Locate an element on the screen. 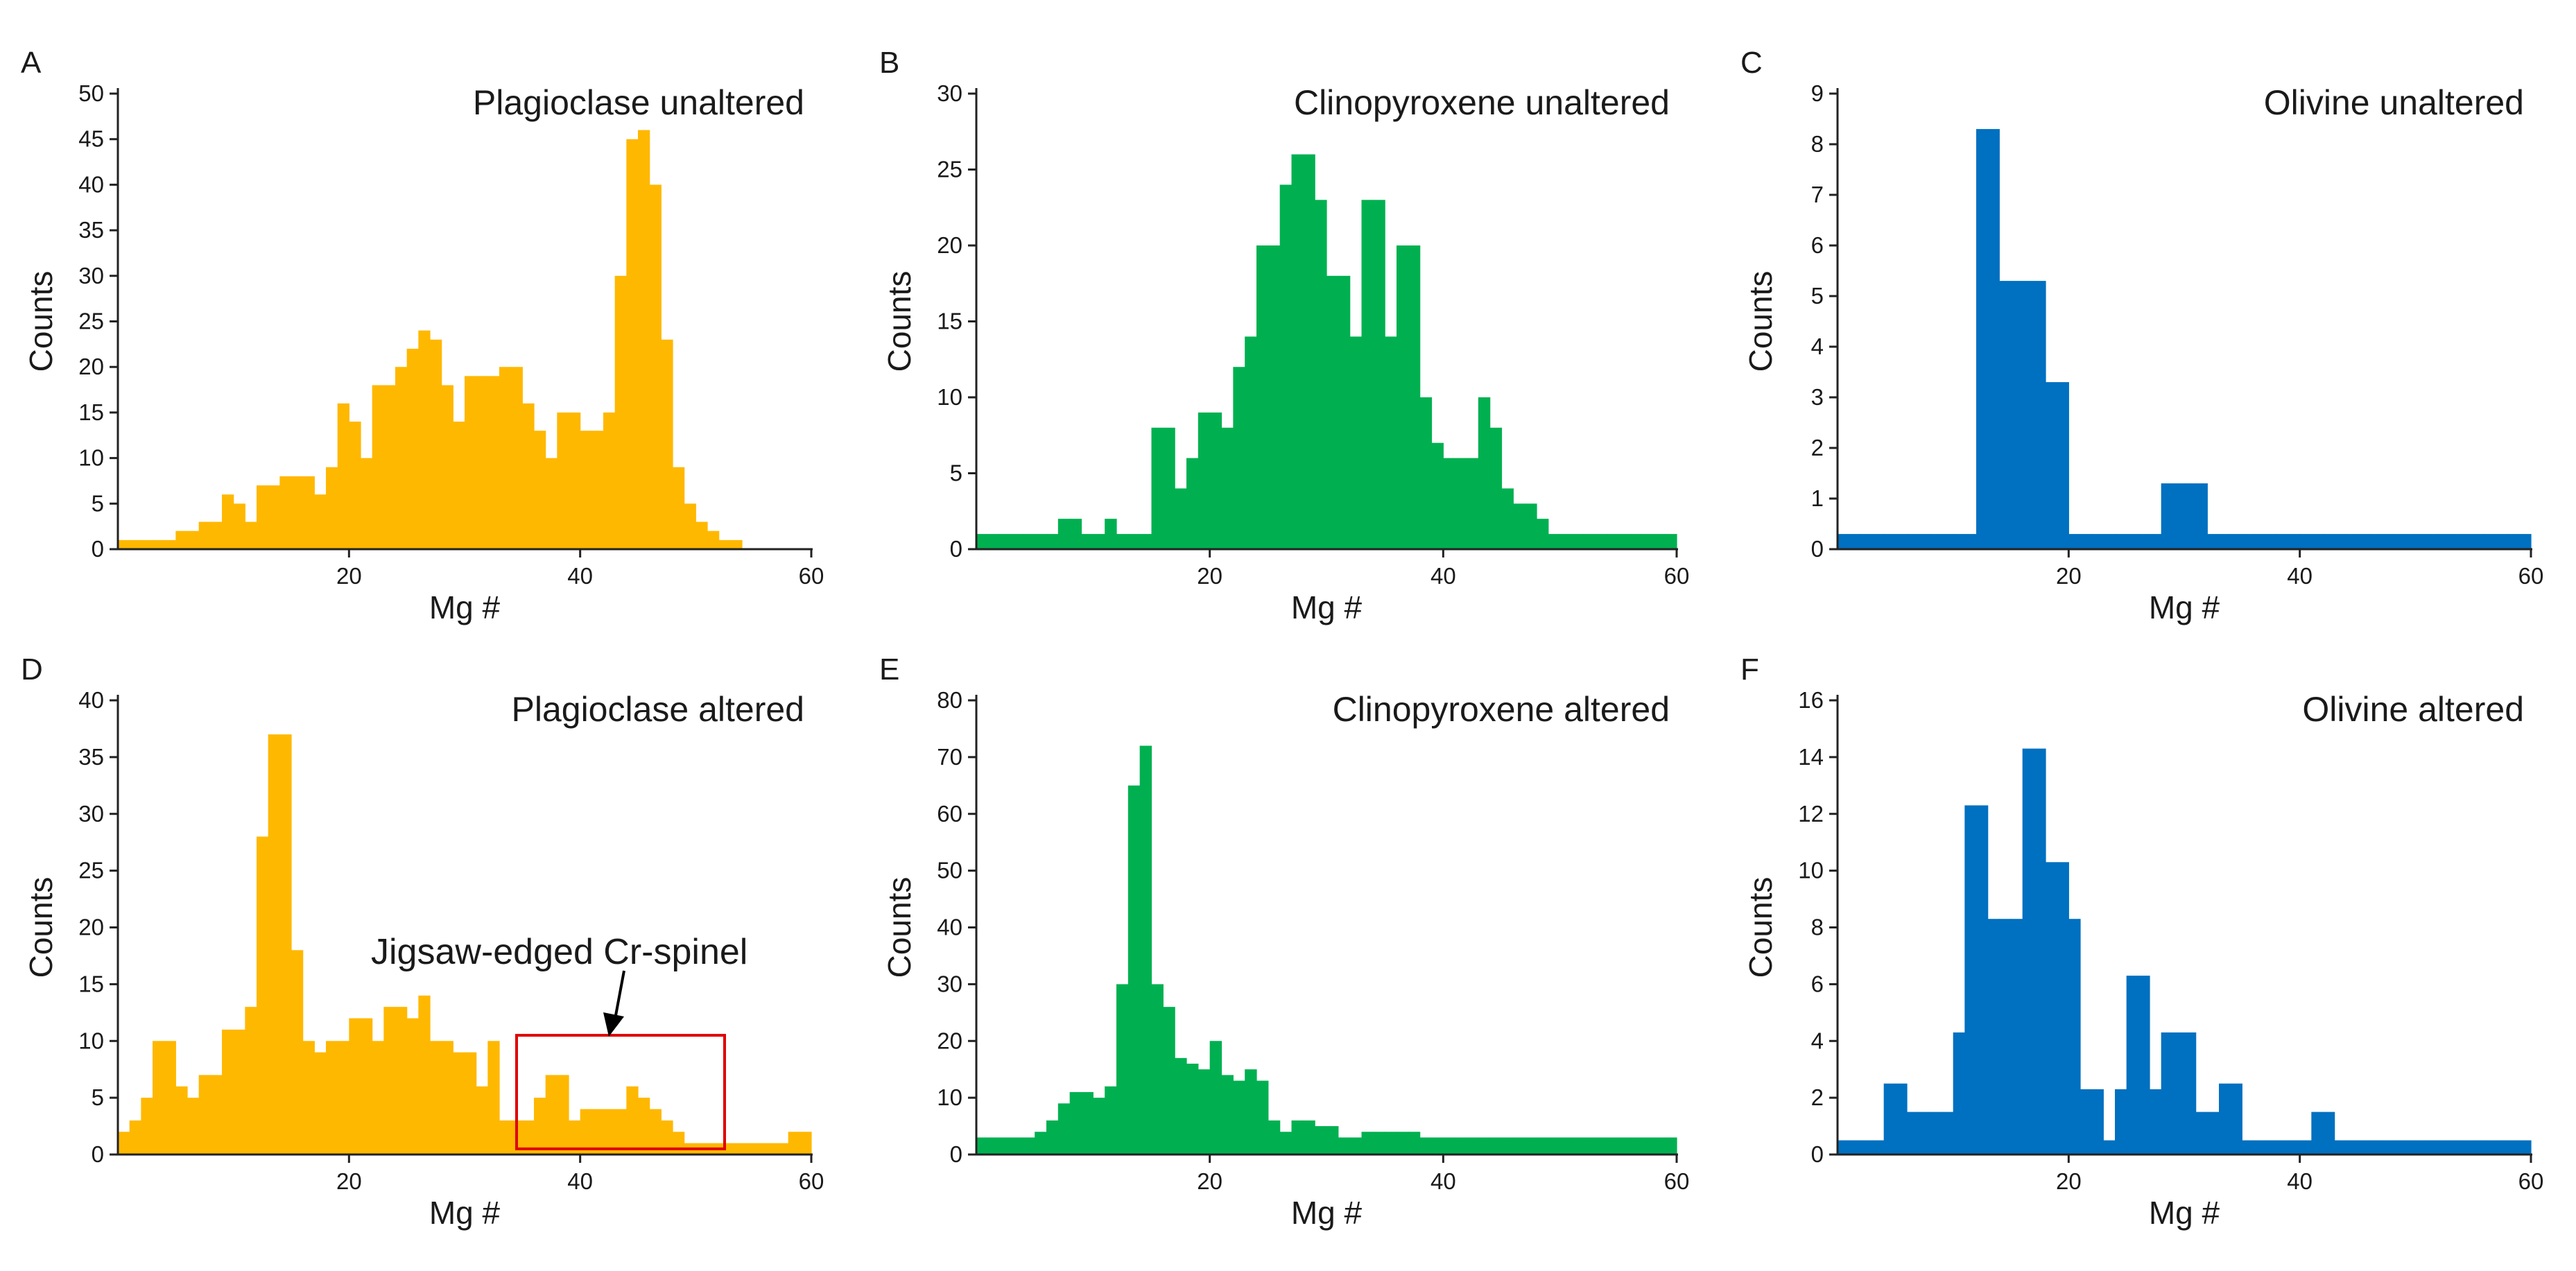  y-axis-label: Counts is located at coordinates (899, 321).